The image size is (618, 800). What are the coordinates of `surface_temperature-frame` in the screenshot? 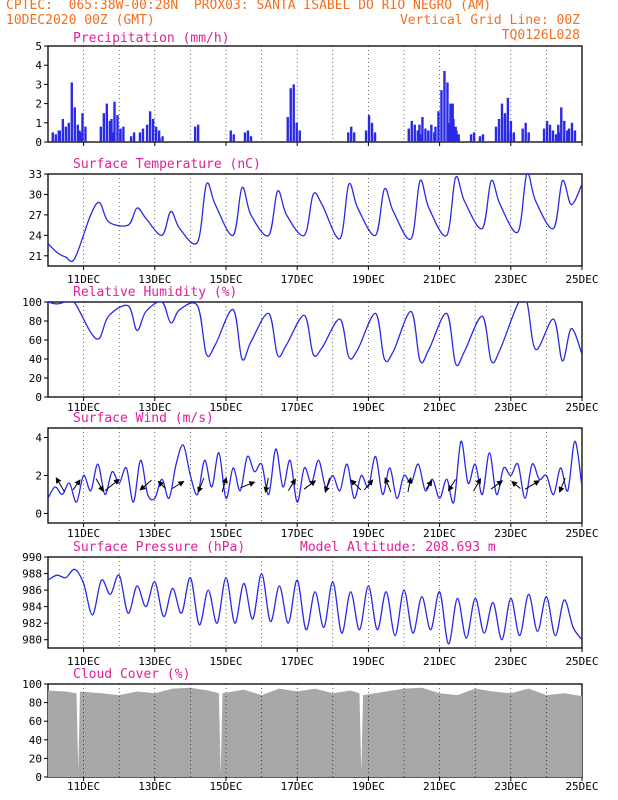 It's located at (315, 220).